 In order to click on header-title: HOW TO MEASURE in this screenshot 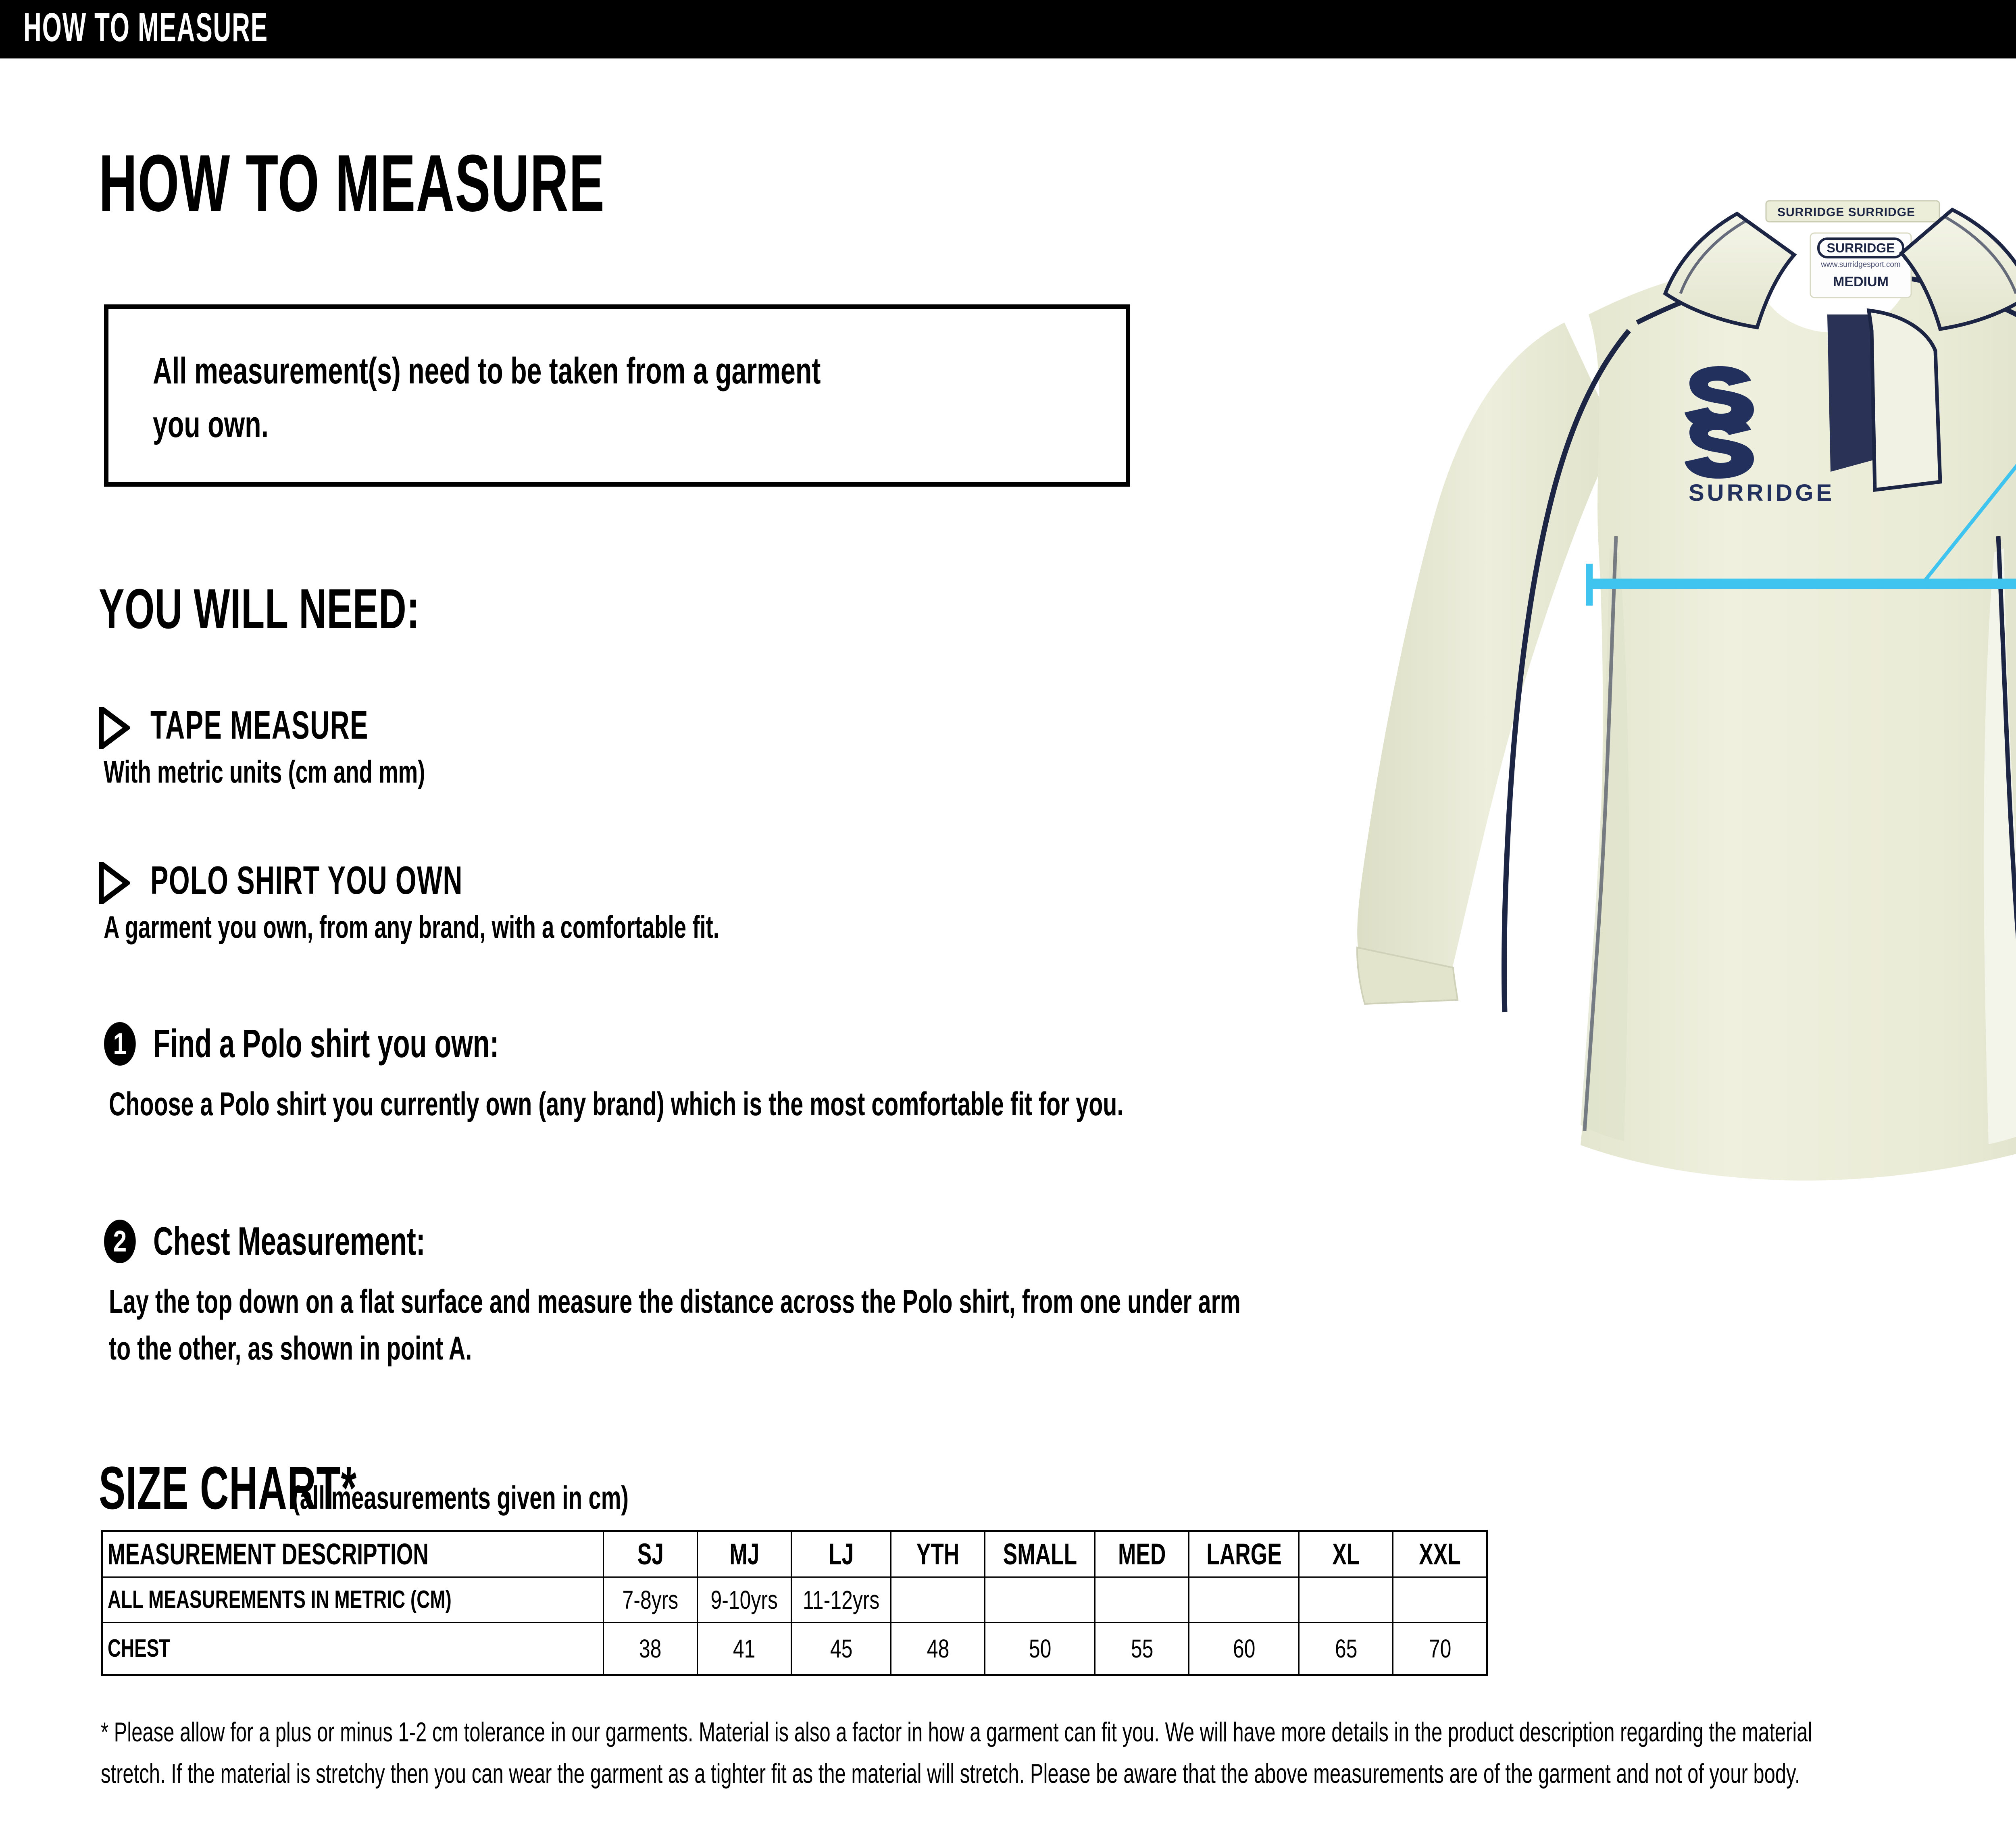, I will do `click(146, 27)`.